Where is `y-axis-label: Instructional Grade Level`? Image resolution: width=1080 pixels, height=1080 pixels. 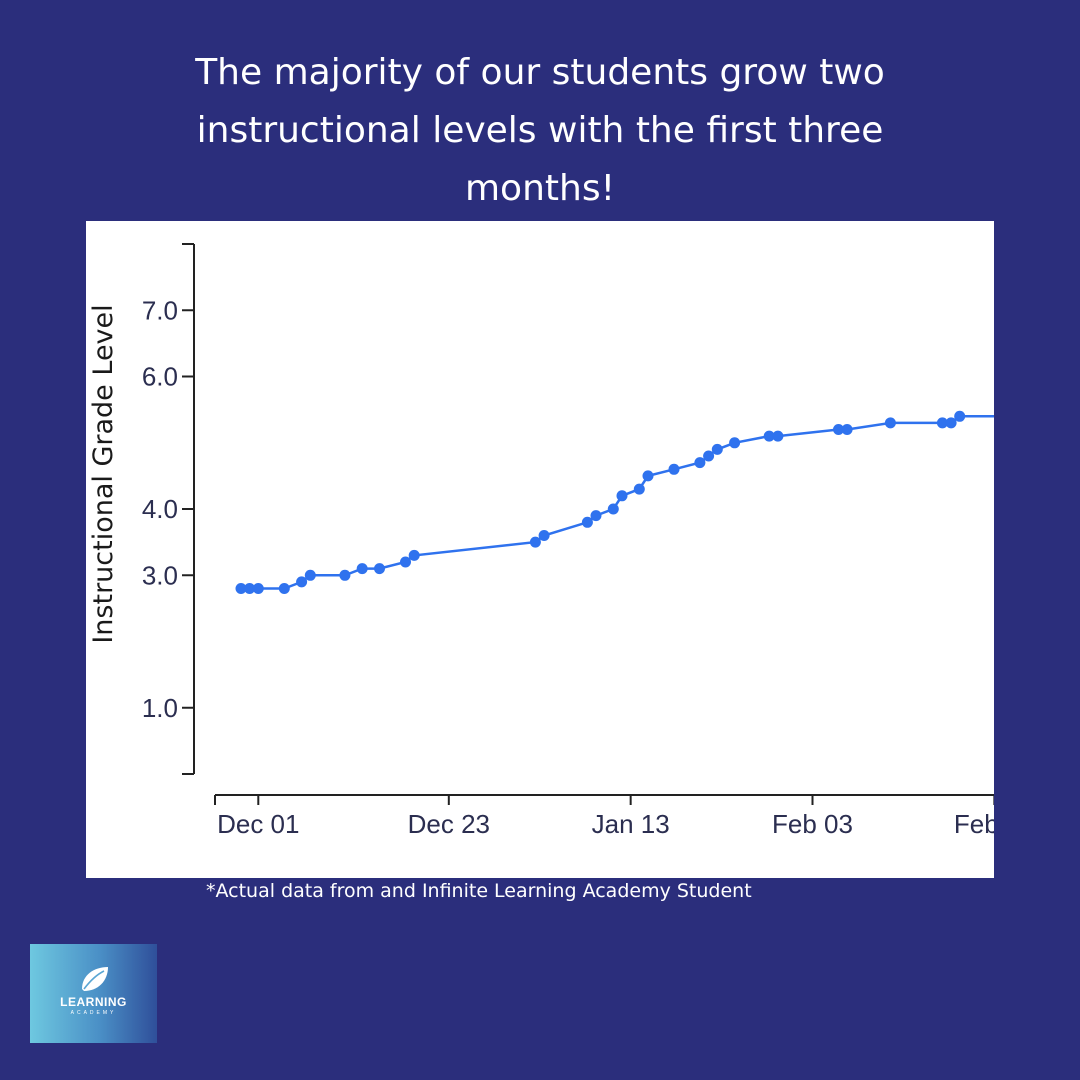
y-axis-label: Instructional Grade Level is located at coordinates (103, 473).